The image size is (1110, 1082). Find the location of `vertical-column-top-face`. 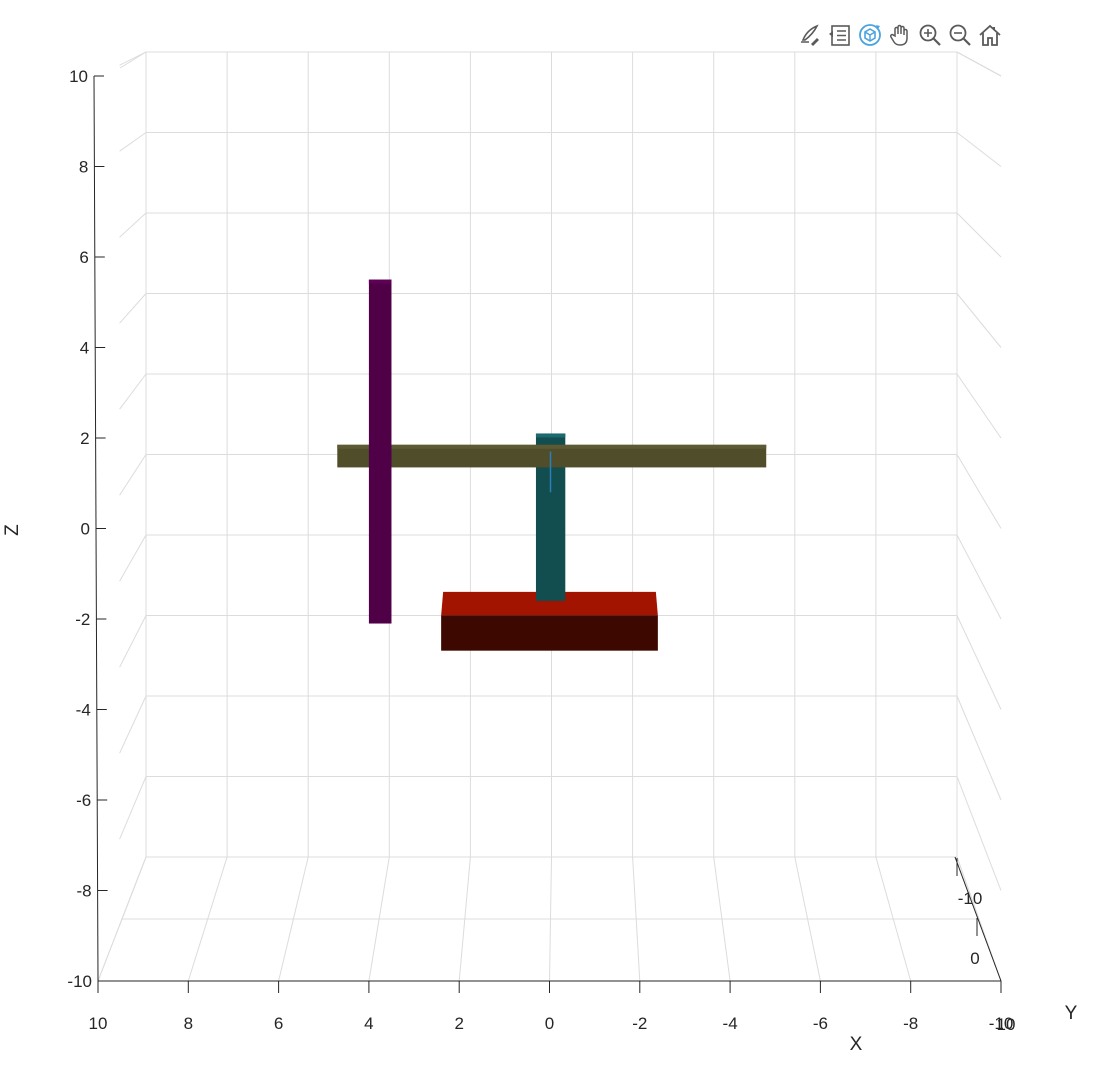

vertical-column-top-face is located at coordinates (550, 435).